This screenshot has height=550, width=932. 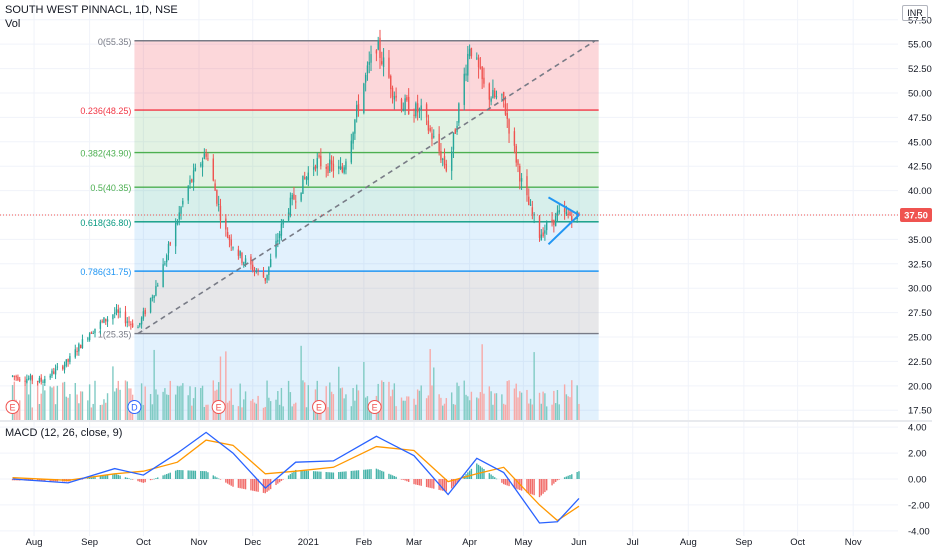 I want to click on earnings-marker, so click(x=319, y=407).